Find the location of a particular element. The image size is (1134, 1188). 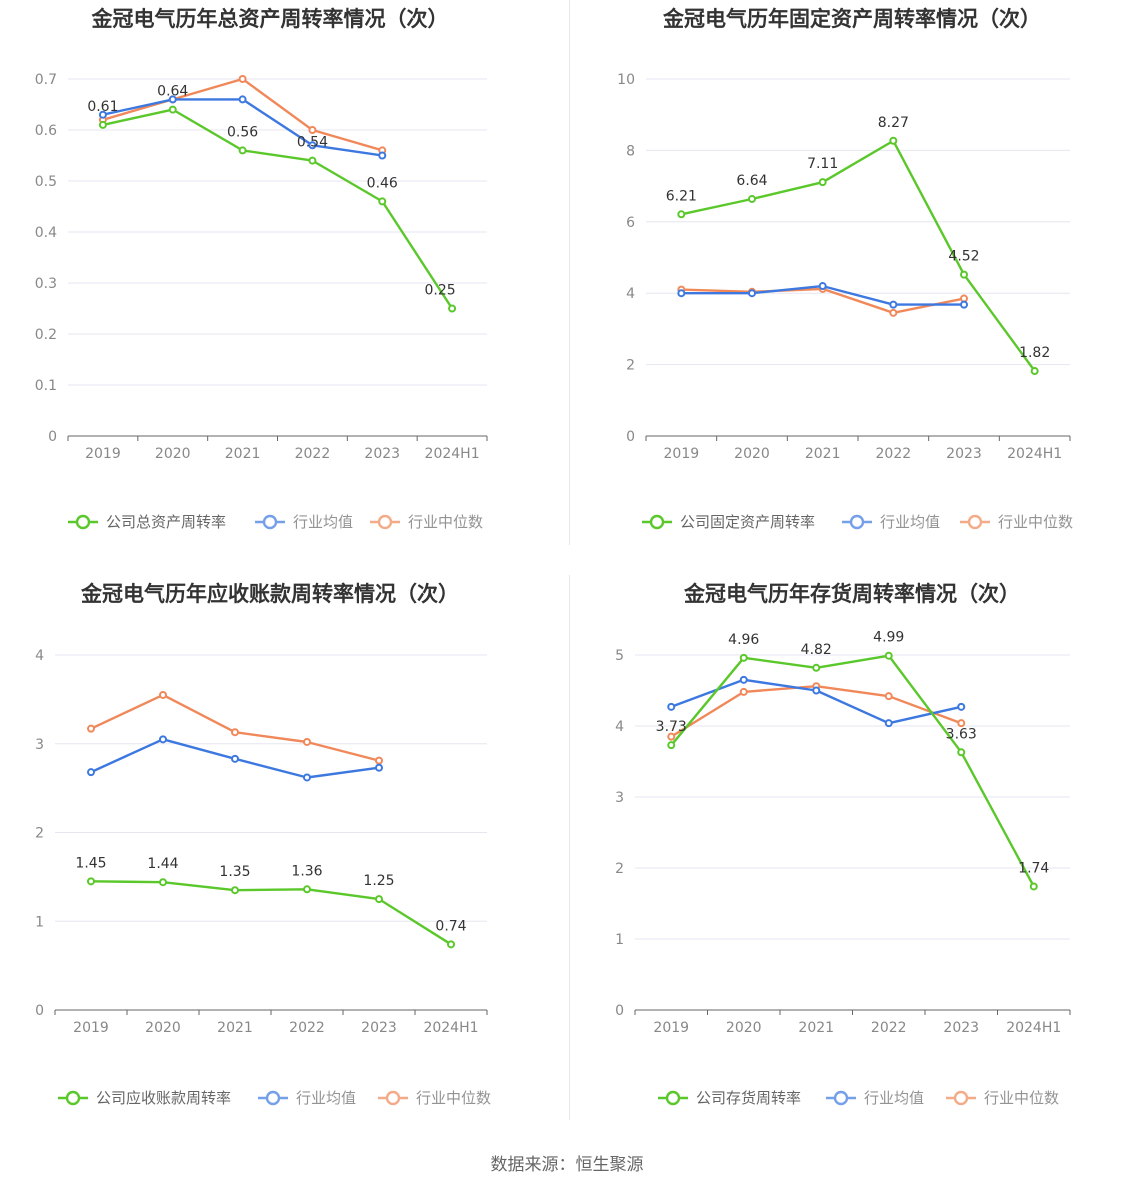

x-tick-label: 2022 is located at coordinates (313, 454).